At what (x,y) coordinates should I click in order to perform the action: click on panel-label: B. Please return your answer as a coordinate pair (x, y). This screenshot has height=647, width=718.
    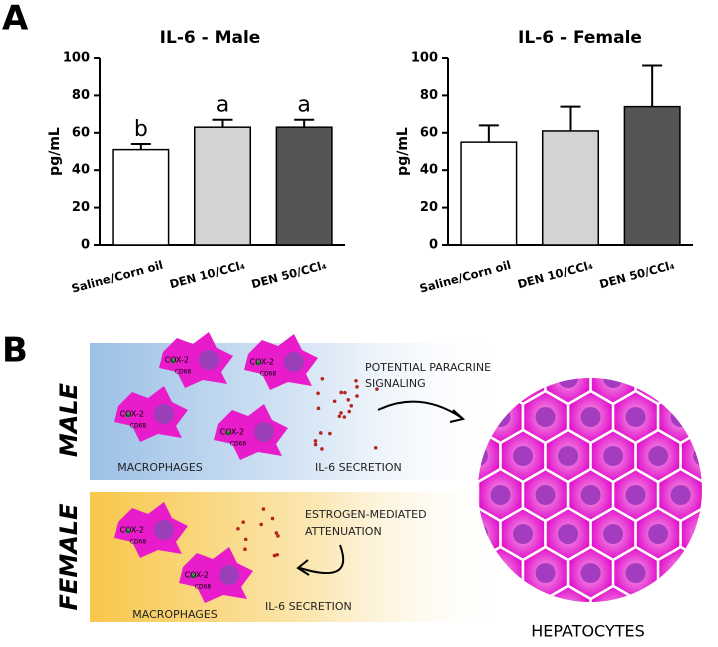
    Looking at the image, I should click on (15, 351).